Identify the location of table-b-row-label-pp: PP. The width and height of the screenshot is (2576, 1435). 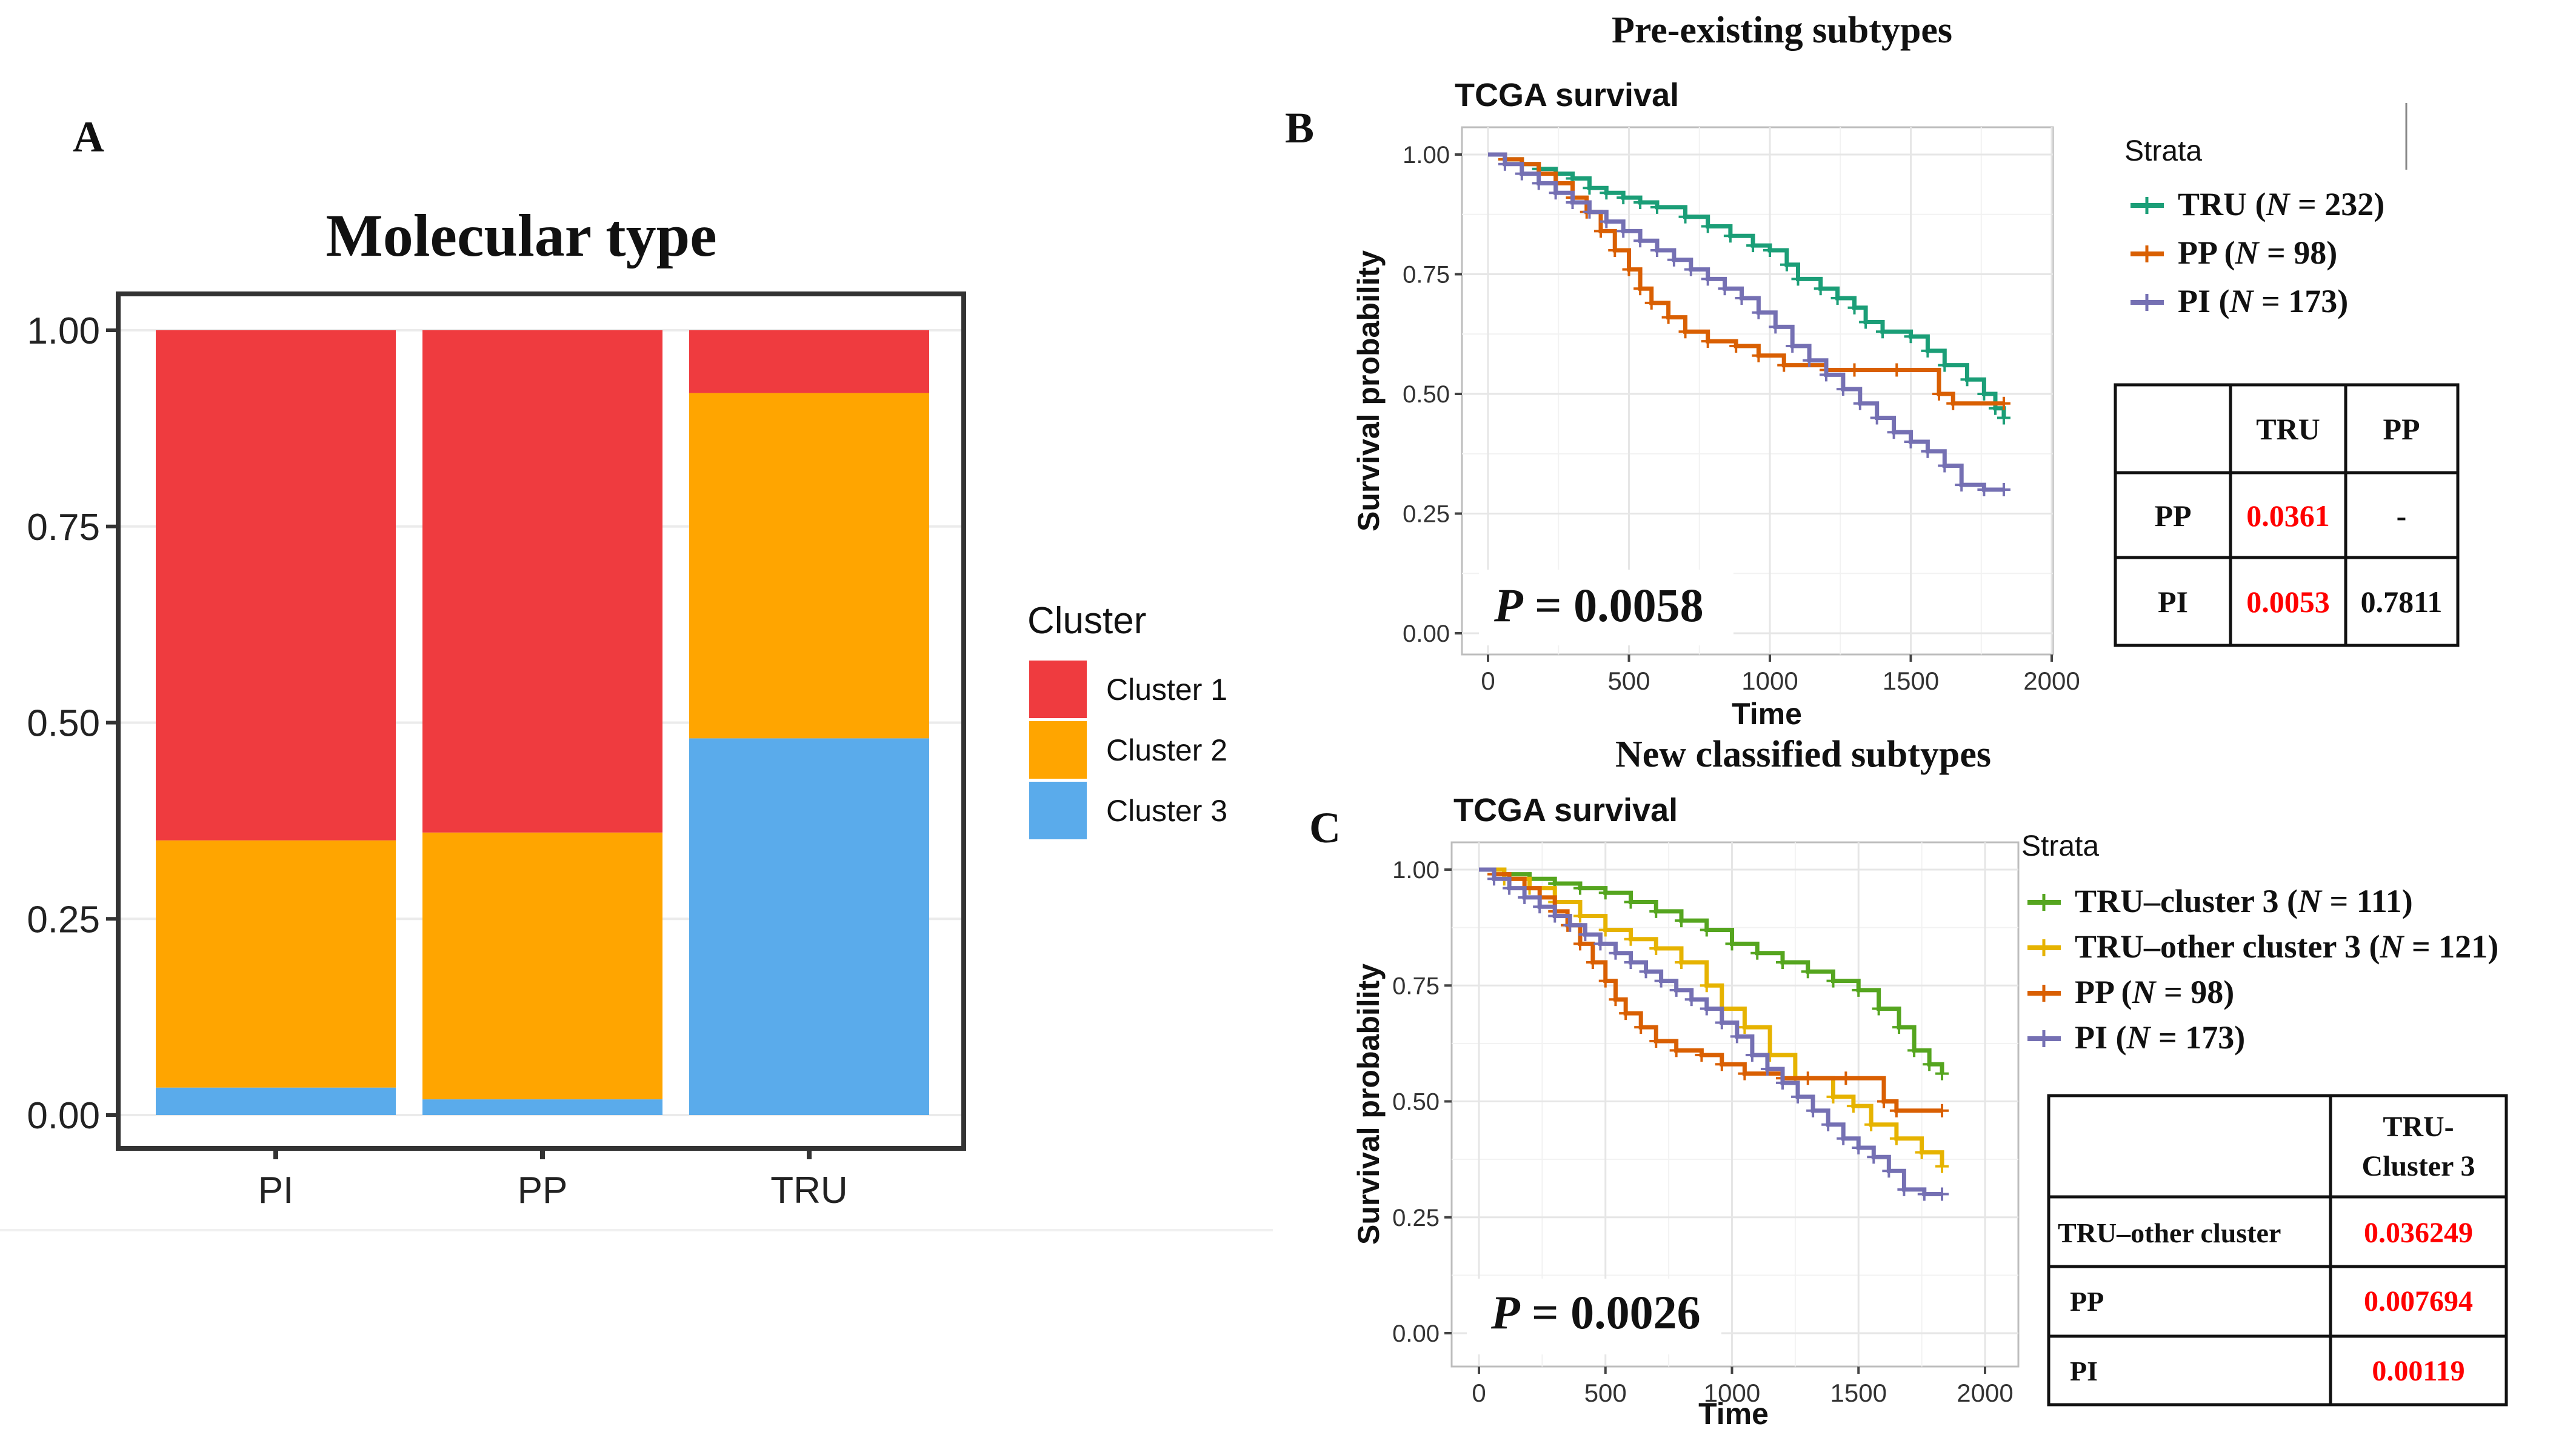
(2172, 516).